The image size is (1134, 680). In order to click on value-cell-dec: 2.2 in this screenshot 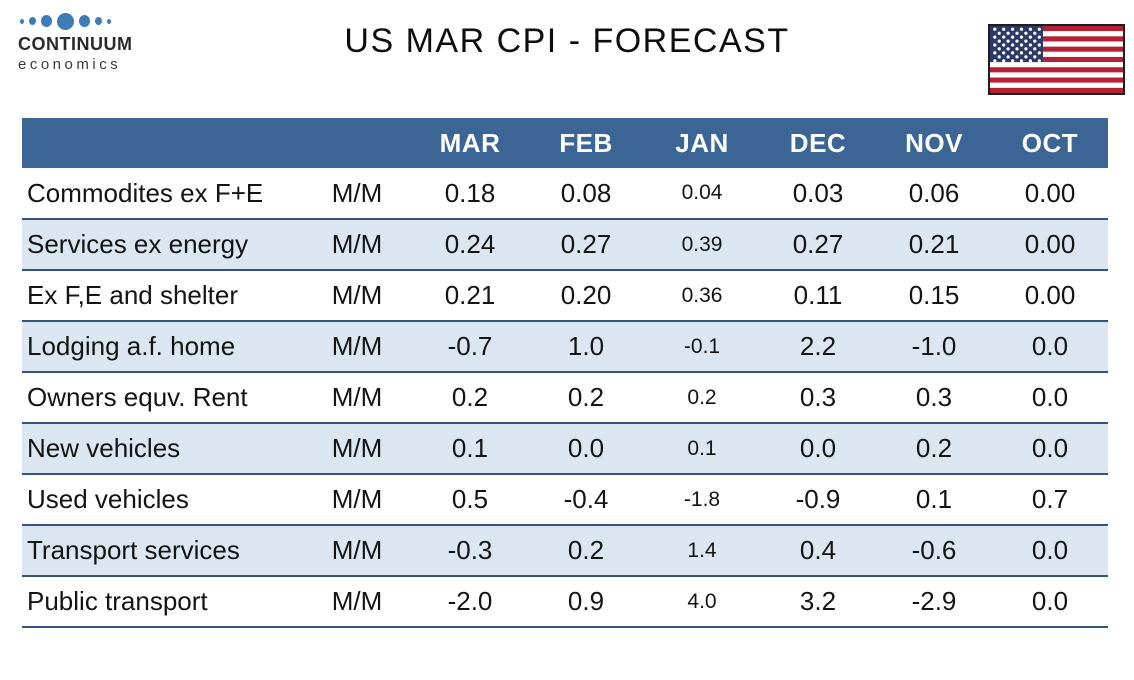, I will do `click(818, 346)`.